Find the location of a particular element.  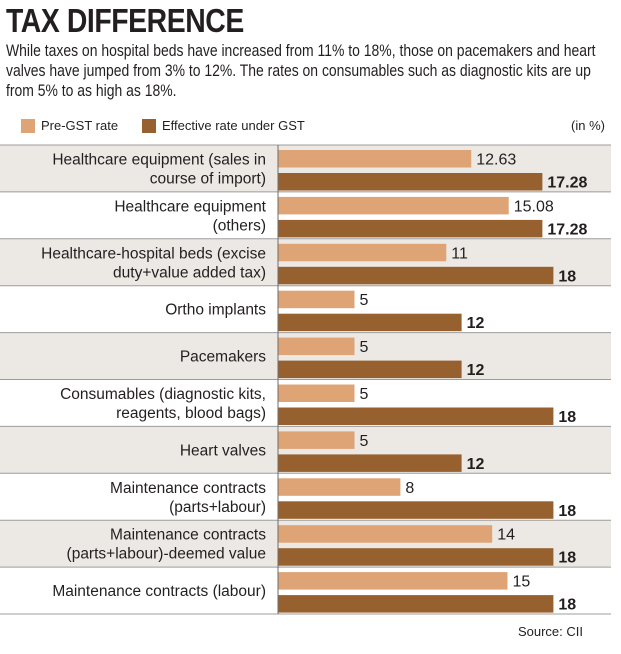

category-label: (parts+labour) is located at coordinates (217, 507).